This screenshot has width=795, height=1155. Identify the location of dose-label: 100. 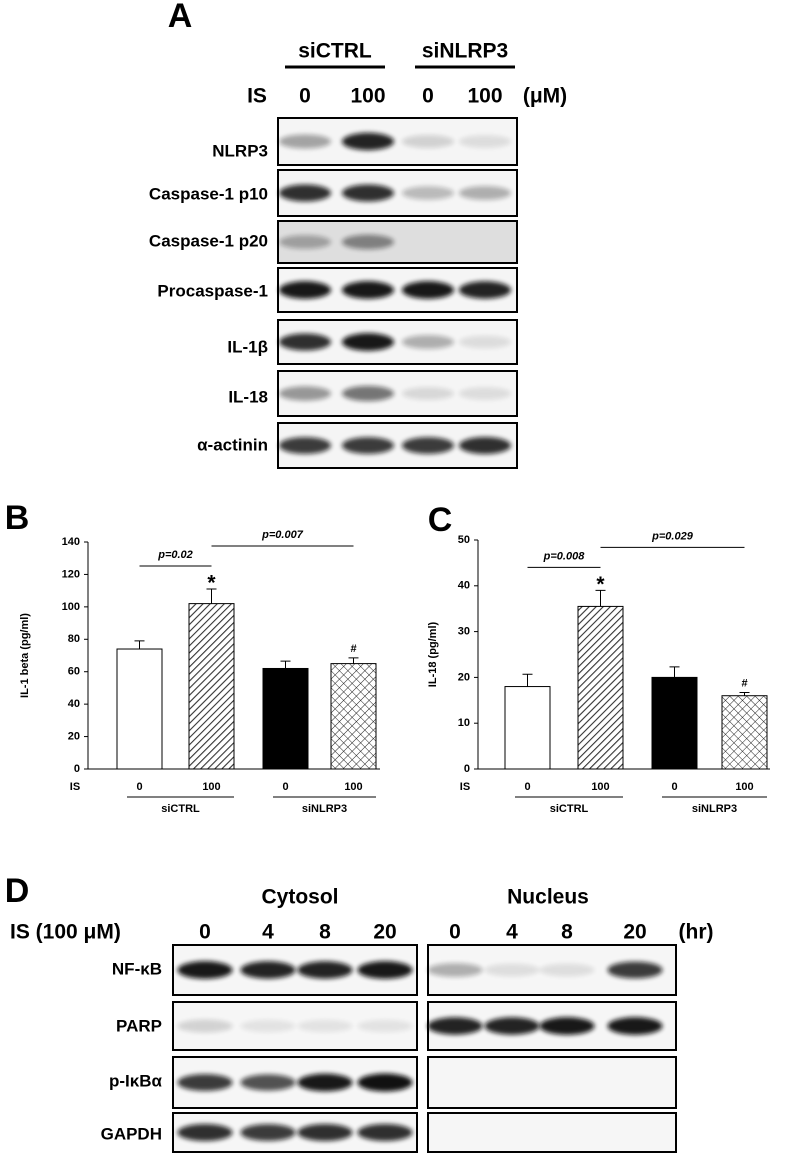
(484, 96).